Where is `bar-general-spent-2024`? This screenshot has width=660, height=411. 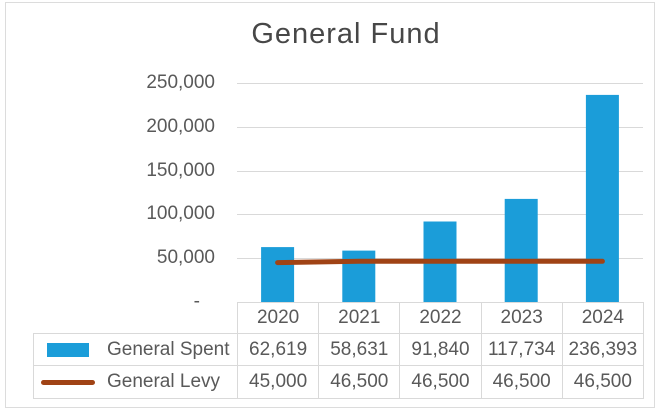 bar-general-spent-2024 is located at coordinates (602, 198).